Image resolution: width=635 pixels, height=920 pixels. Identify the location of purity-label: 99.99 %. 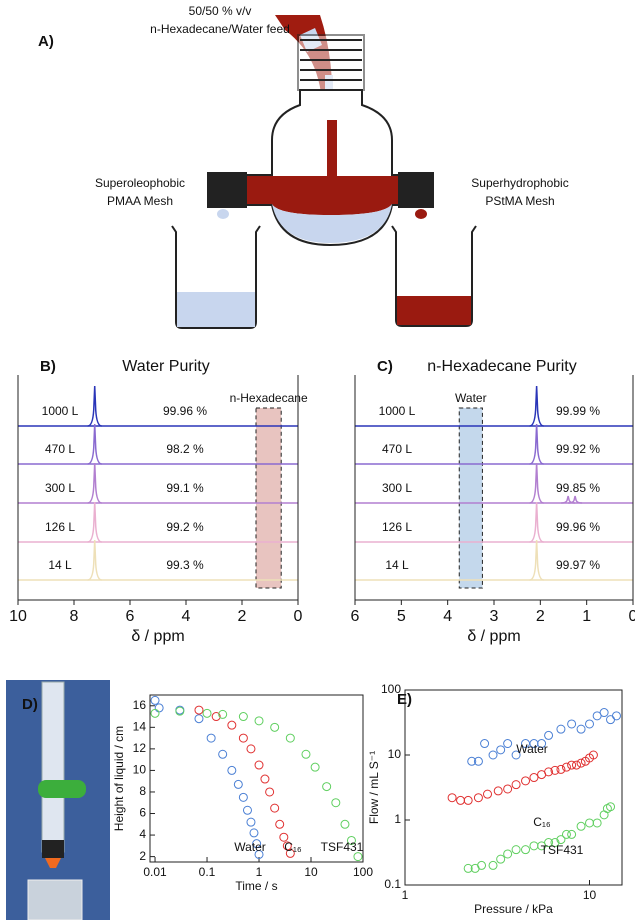
(578, 411).